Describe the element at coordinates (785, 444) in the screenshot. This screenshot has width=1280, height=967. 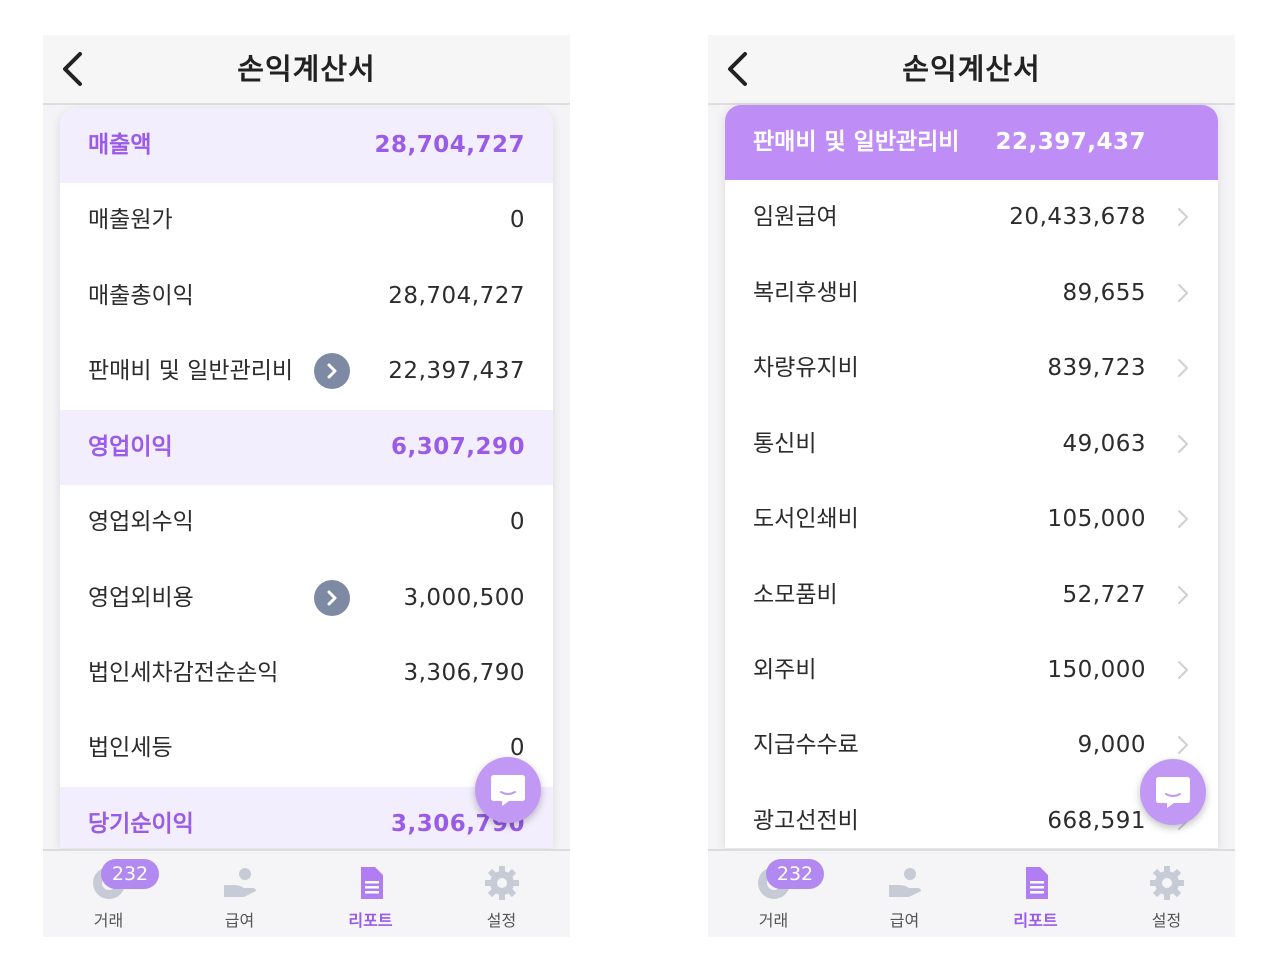
I see `row-label: 통신비` at that location.